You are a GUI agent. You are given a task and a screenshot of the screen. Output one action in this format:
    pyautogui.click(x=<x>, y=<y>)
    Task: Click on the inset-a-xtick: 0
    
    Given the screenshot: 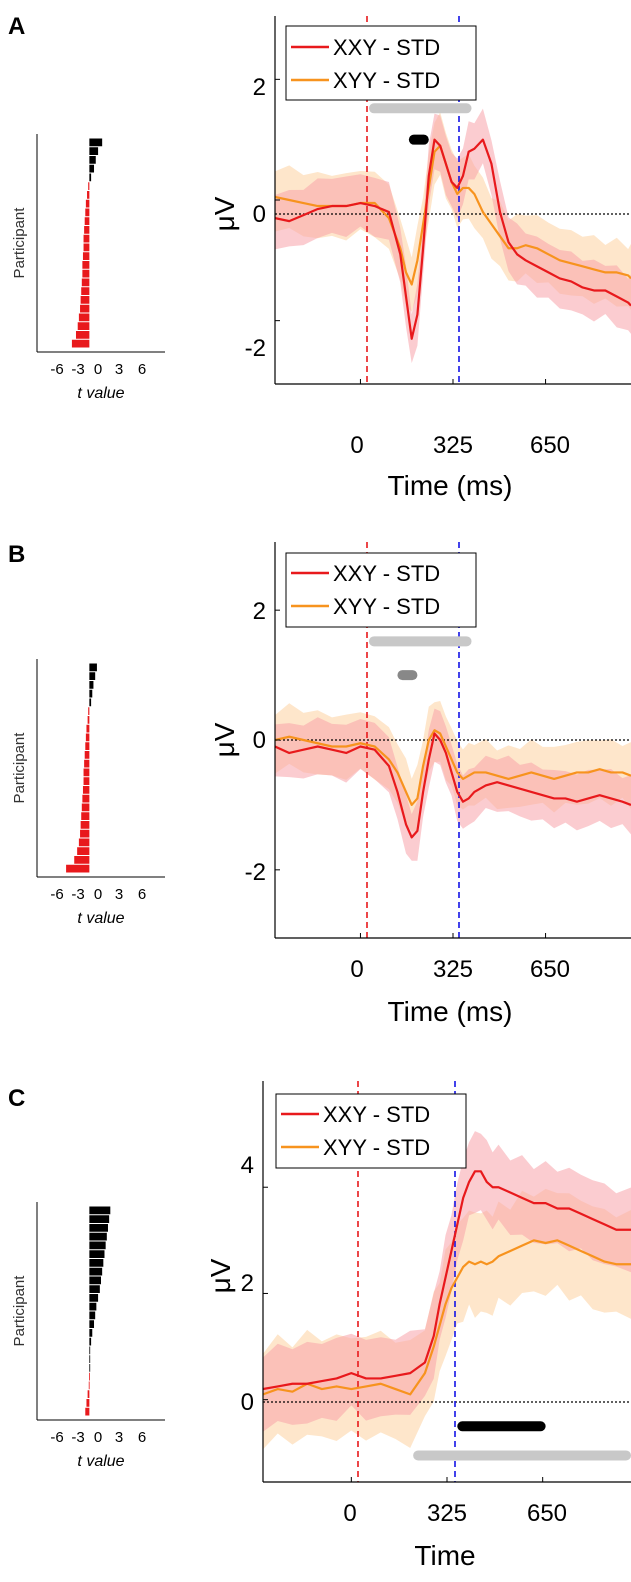 What is the action you would take?
    pyautogui.click(x=98, y=369)
    